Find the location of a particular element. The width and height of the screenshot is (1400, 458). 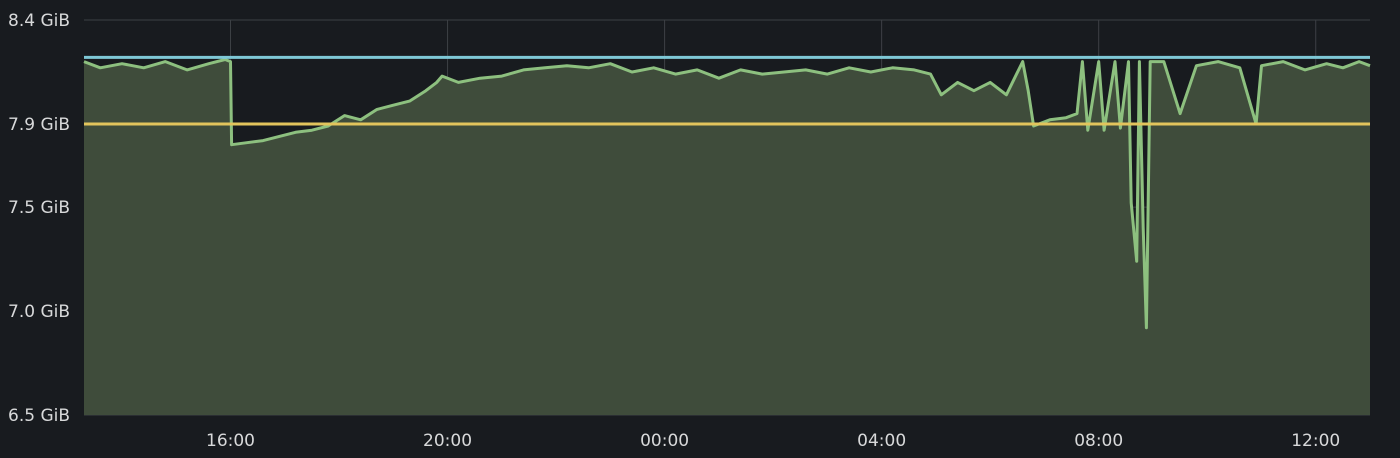

x-tick-label: 04:00 is located at coordinates (881, 441).